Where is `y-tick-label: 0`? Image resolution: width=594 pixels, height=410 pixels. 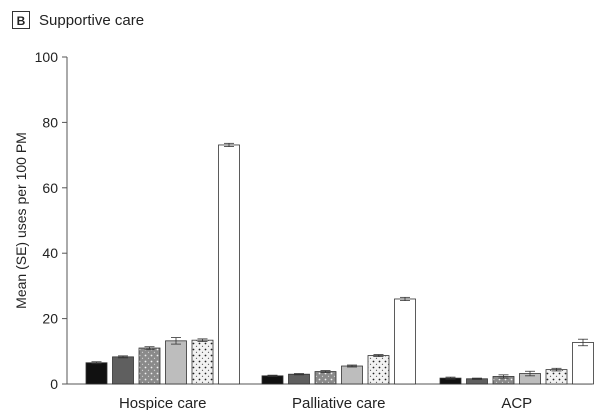 y-tick-label: 0 is located at coordinates (54, 384).